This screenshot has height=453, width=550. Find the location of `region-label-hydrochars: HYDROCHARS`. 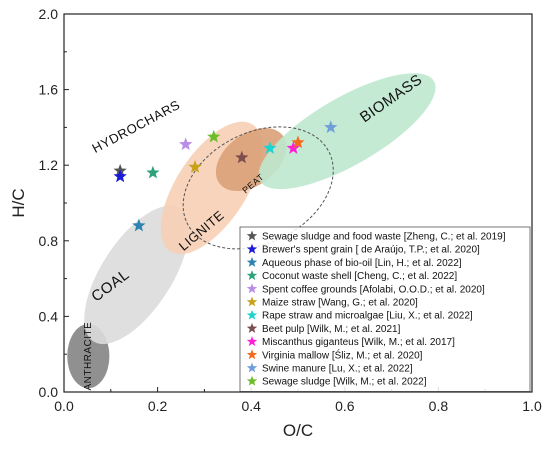

region-label-hydrochars: HYDROCHARS is located at coordinates (135, 126).